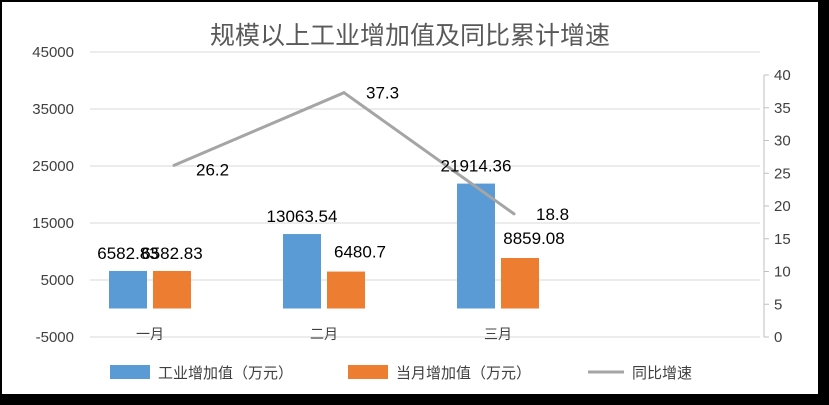 Image resolution: width=829 pixels, height=405 pixels. What do you see at coordinates (53, 223) in the screenshot?
I see `left-tick-label: 15000` at bounding box center [53, 223].